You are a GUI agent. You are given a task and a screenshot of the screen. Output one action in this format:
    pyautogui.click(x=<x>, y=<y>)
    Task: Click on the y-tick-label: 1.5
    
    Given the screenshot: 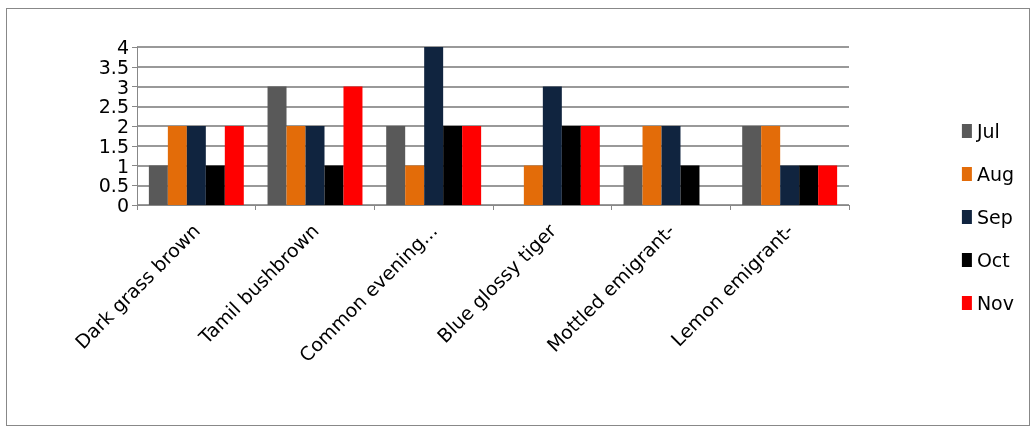 What is the action you would take?
    pyautogui.click(x=113, y=145)
    